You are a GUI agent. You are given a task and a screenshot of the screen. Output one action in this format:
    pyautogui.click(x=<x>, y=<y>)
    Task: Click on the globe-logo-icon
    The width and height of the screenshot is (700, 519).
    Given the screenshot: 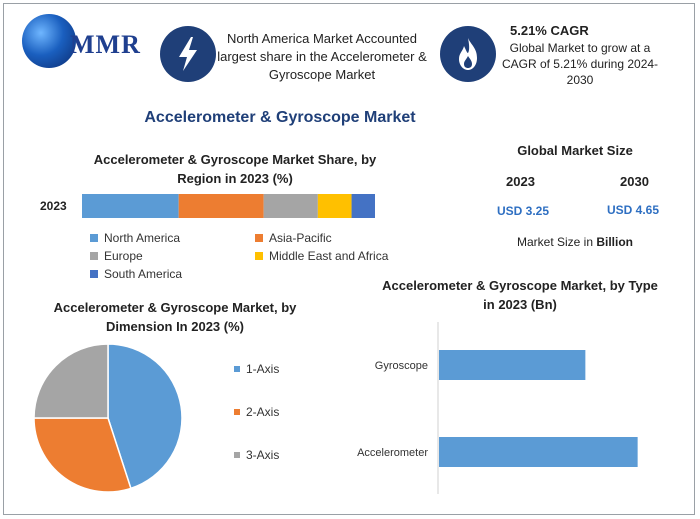 What is the action you would take?
    pyautogui.click(x=49, y=41)
    